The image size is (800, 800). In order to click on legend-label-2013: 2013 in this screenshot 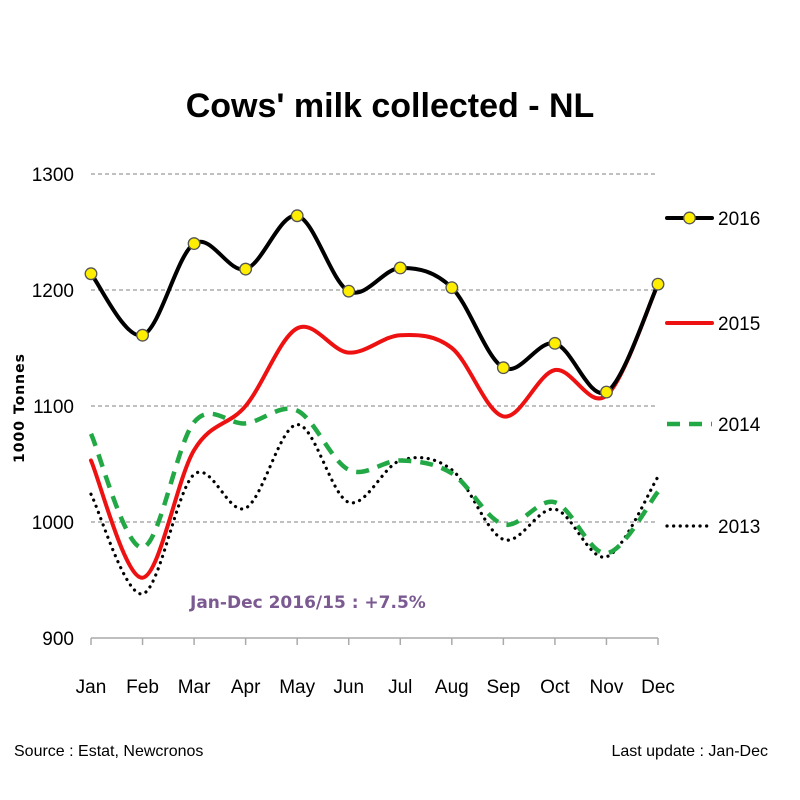, I will do `click(739, 527)`.